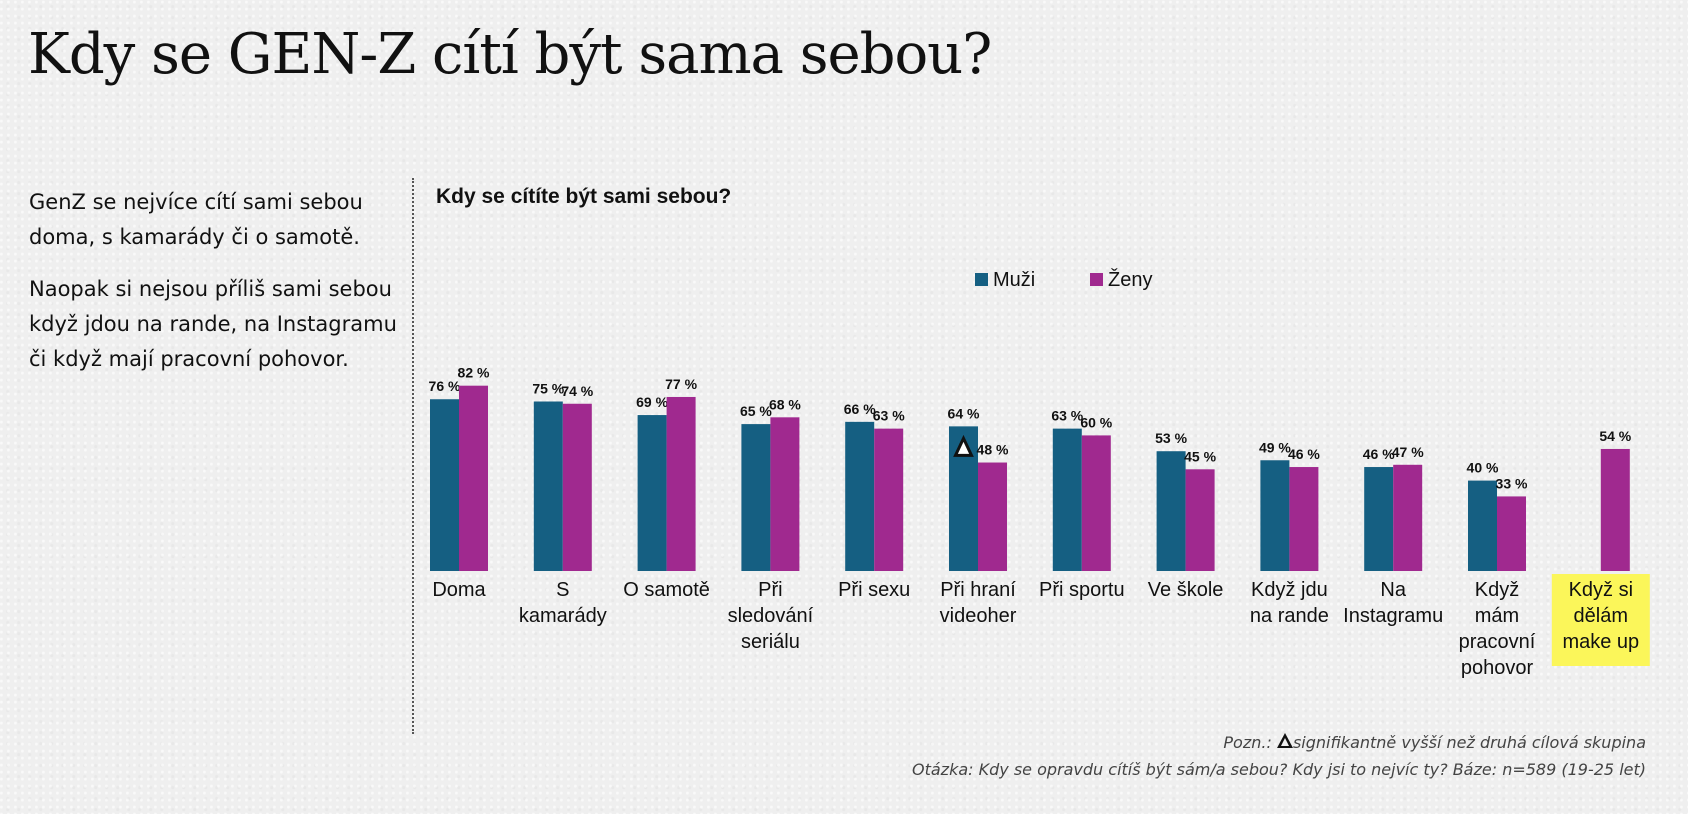 This screenshot has height=814, width=1688. What do you see at coordinates (666, 590) in the screenshot?
I see `category-label-2-0: O samotě` at bounding box center [666, 590].